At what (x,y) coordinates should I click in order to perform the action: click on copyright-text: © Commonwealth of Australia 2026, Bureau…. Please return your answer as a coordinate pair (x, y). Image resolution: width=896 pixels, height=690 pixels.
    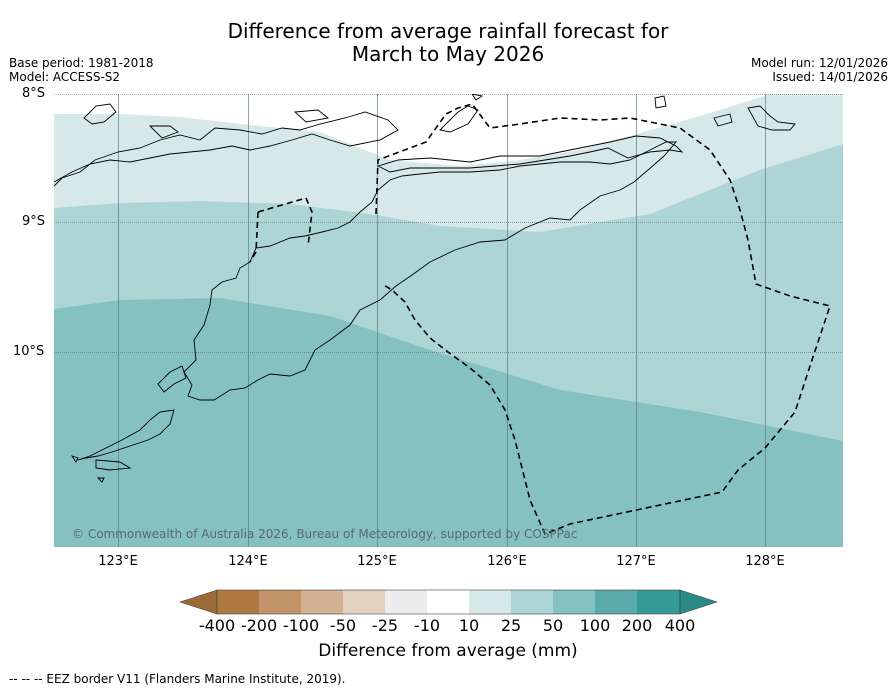
    Looking at the image, I should click on (324, 534).